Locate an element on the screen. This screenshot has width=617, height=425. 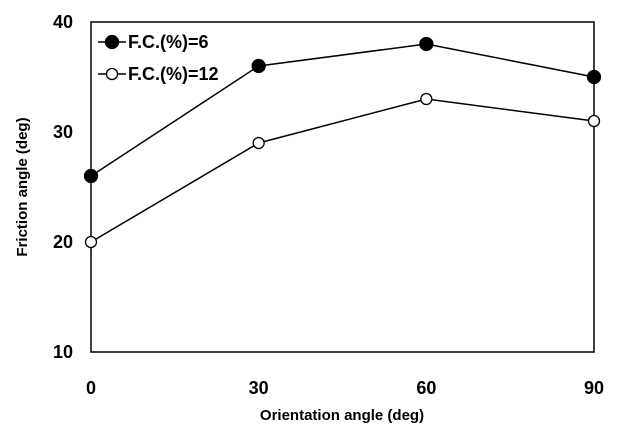
y-tick-label: 40 is located at coordinates (63, 22).